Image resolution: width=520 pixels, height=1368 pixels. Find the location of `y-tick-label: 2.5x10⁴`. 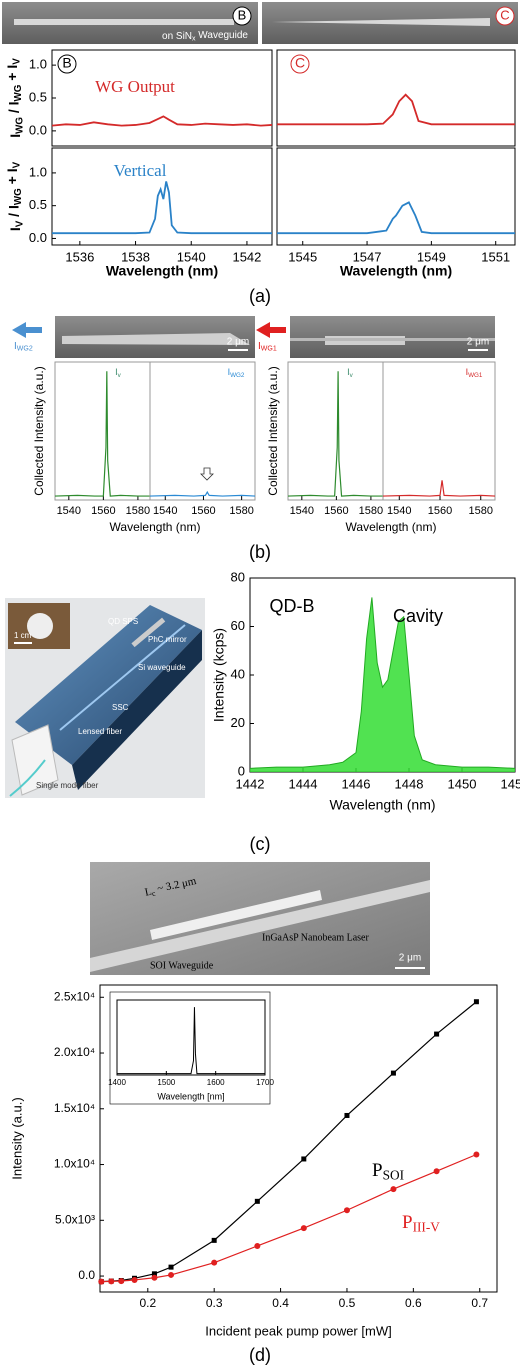

y-tick-label: 2.5x10⁴ is located at coordinates (74, 996).